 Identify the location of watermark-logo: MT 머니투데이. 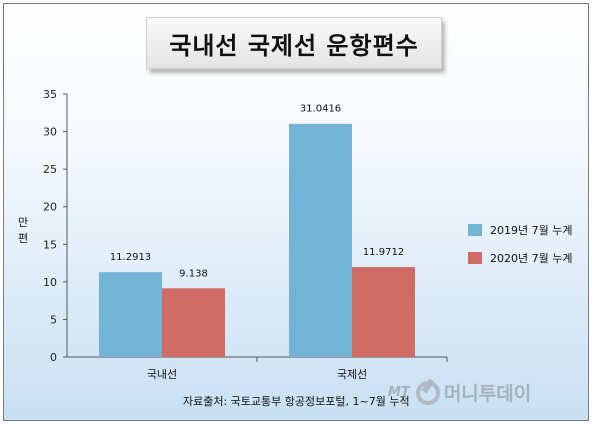
(459, 392).